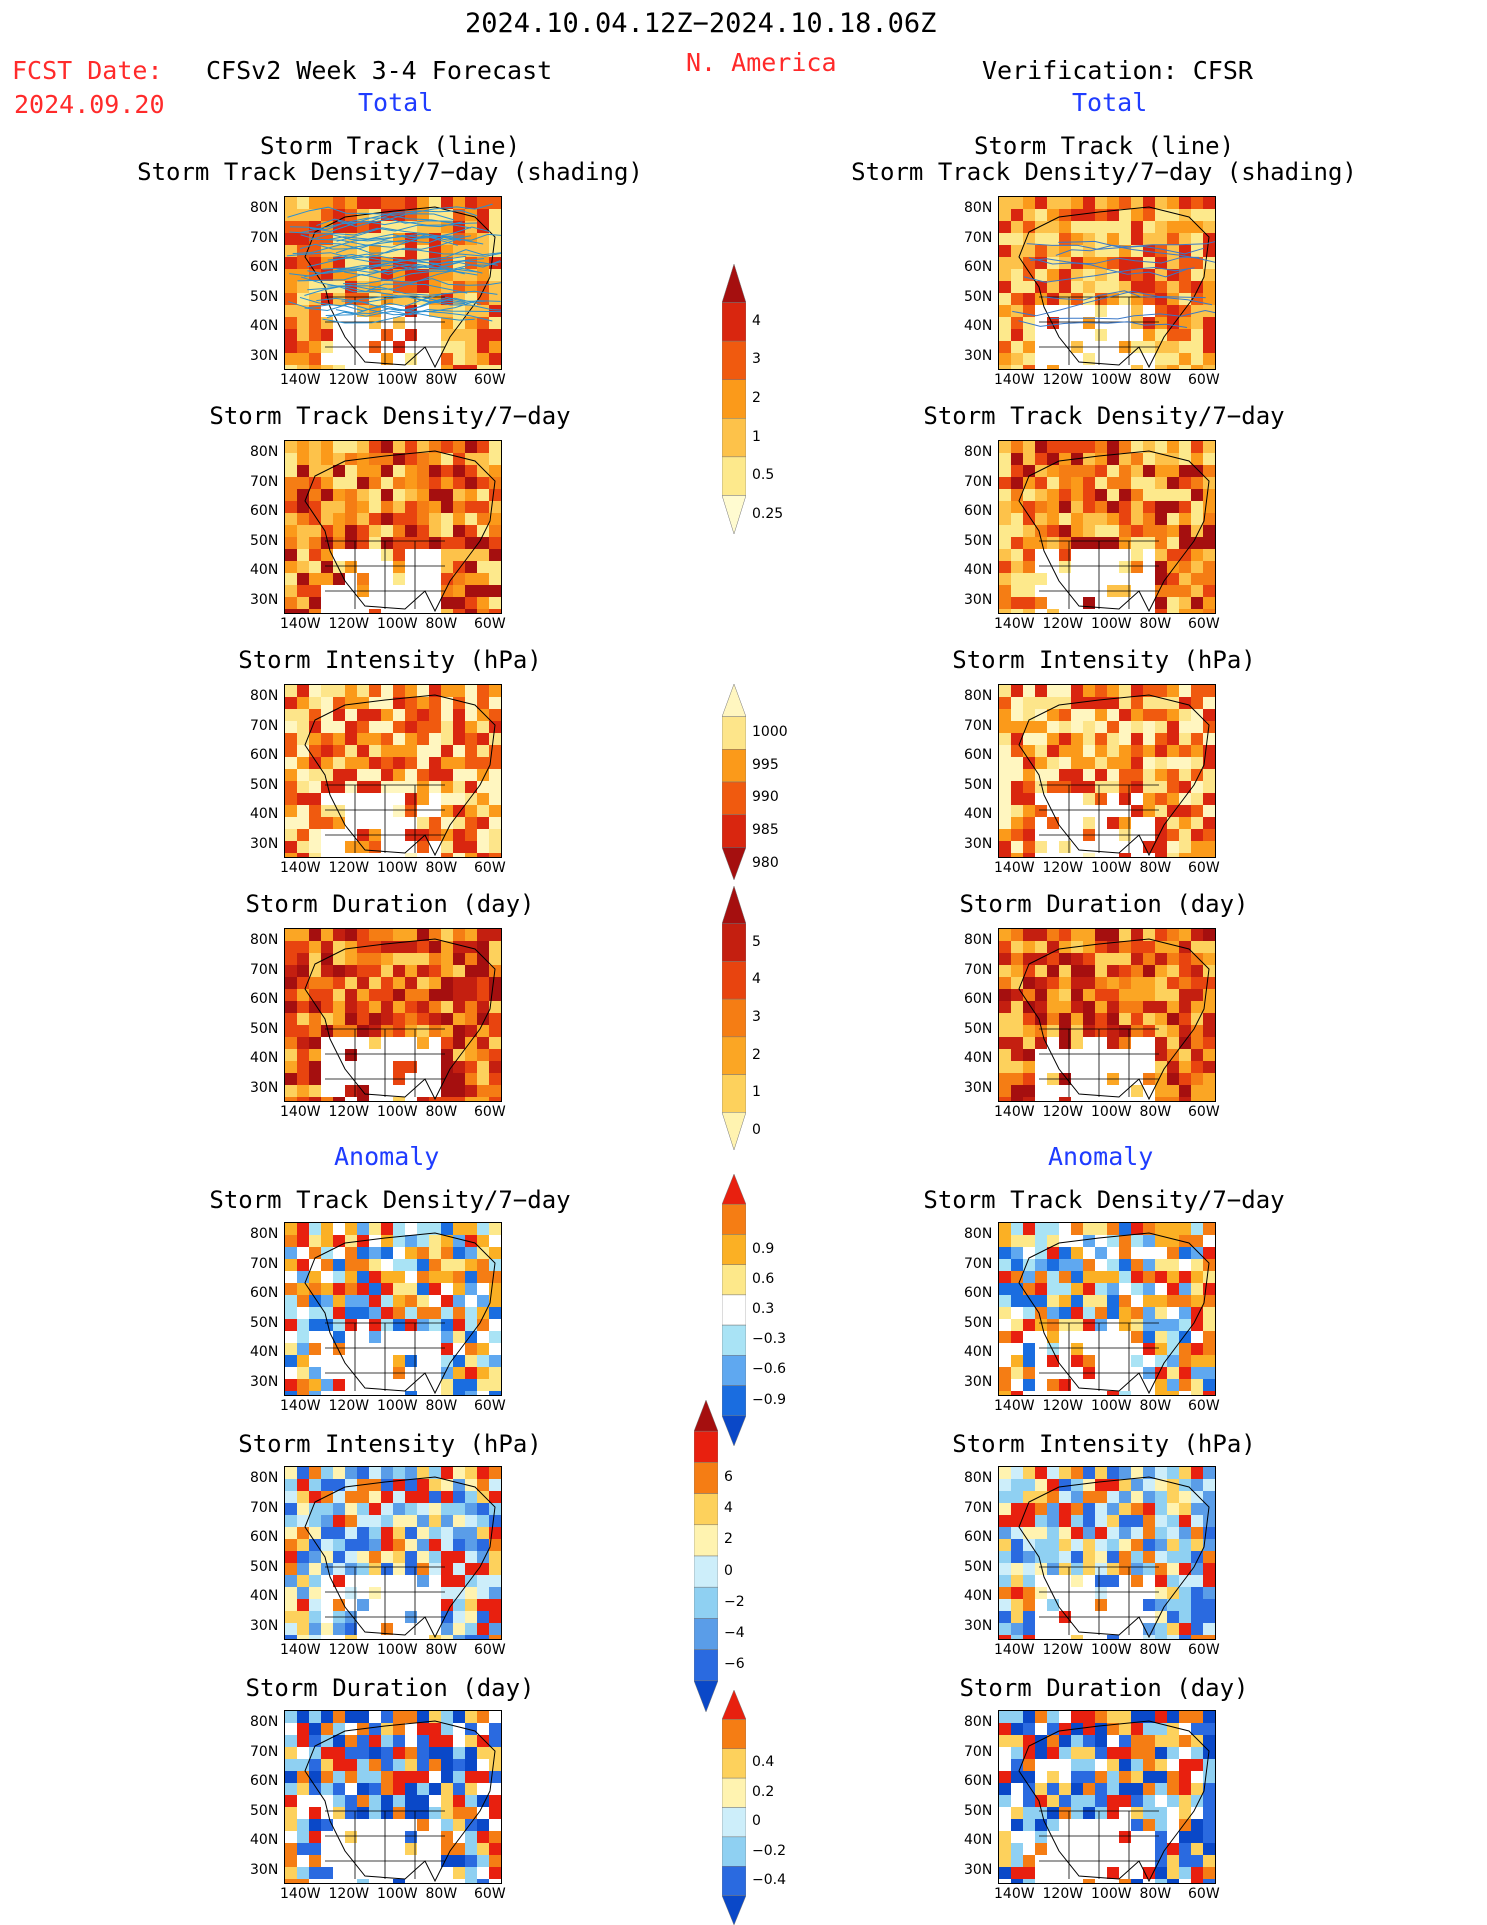 The height and width of the screenshot is (1925, 1487). What do you see at coordinates (728, 1508) in the screenshot?
I see `colorbar-tick-label: 4` at bounding box center [728, 1508].